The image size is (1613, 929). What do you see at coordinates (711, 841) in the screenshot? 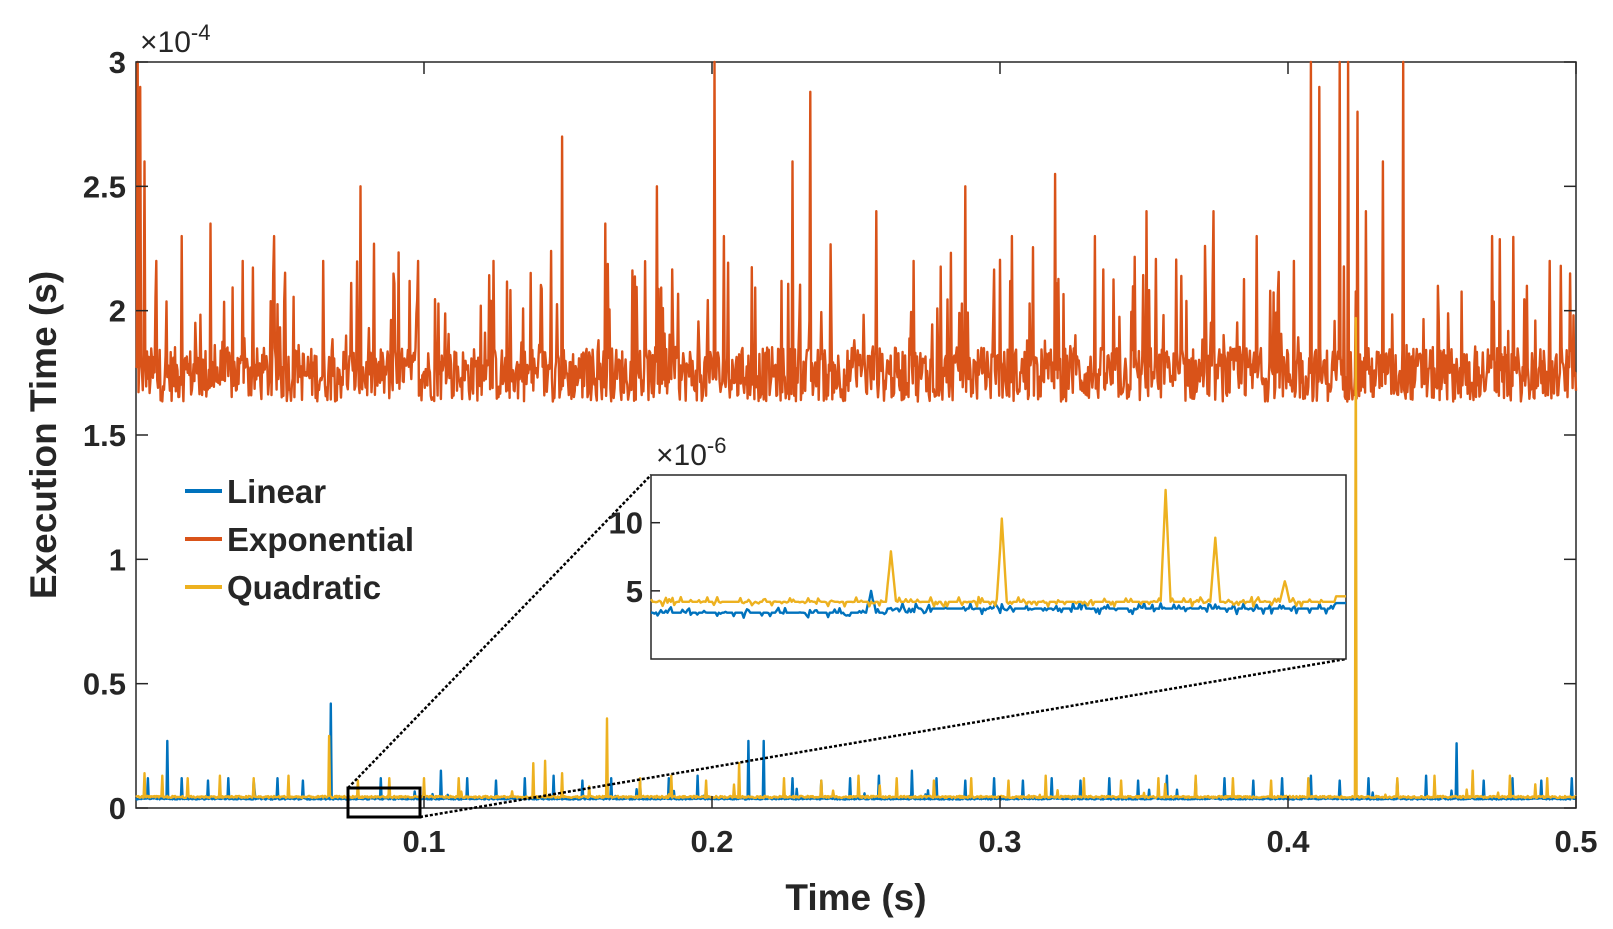
I see `x-tick-label: 0.2` at bounding box center [711, 841].